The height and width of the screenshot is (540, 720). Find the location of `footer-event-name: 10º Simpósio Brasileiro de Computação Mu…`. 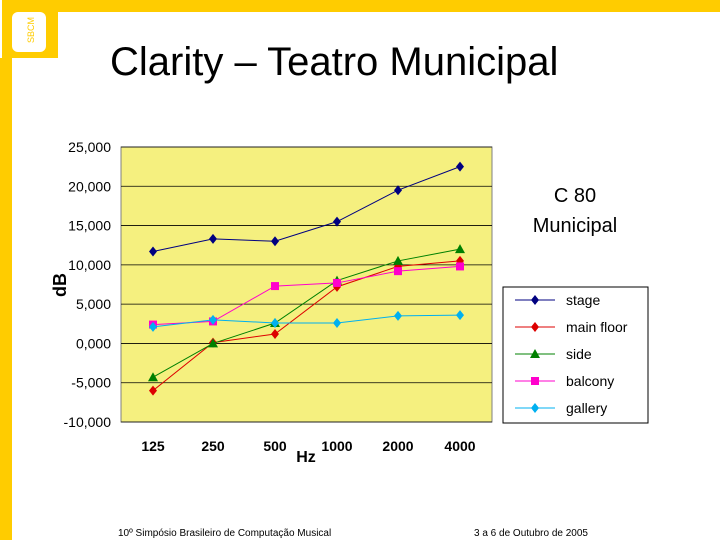

footer-event-name: 10º Simpósio Brasileiro de Computação Mu… is located at coordinates (225, 533).